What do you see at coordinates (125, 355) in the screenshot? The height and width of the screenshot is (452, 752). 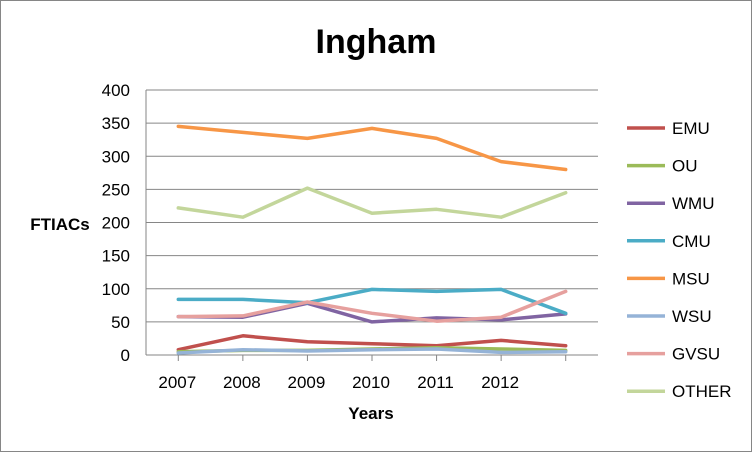 I see `y-tick-label: 0` at bounding box center [125, 355].